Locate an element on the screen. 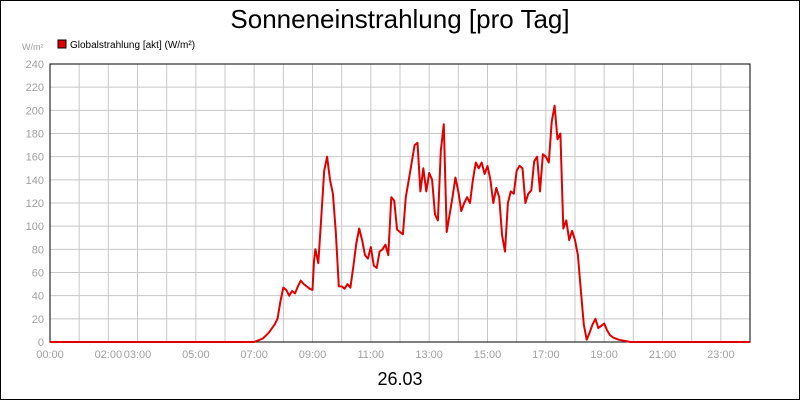 The image size is (800, 400). y-axis-unit: W/m² is located at coordinates (33, 47).